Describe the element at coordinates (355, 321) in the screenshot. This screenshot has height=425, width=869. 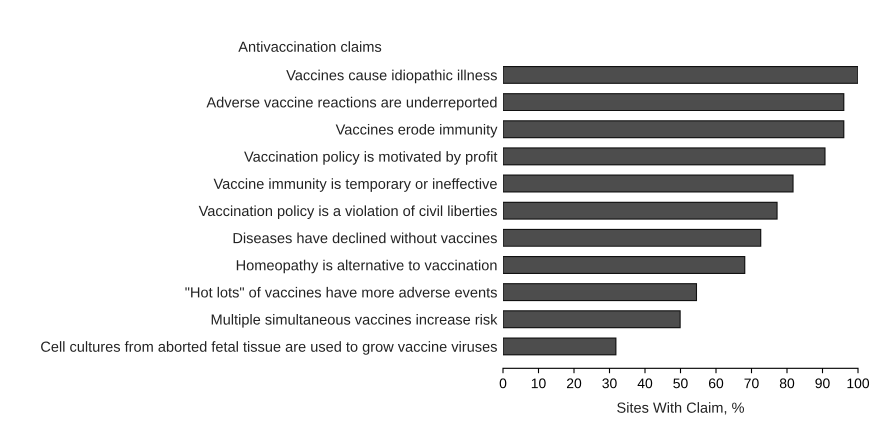
I see `y-tick-label: Multiple simultaneous vaccines increase risk` at that location.